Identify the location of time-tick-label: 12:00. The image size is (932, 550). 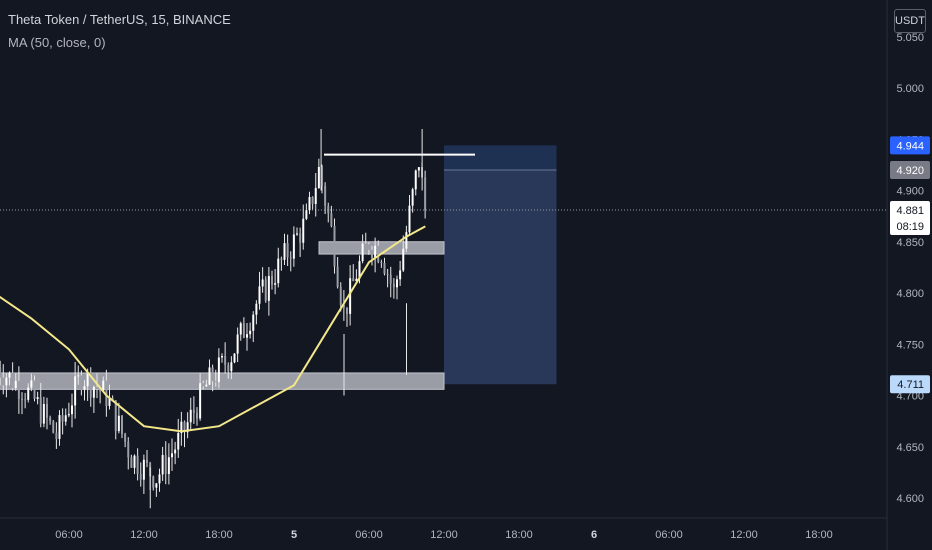
(744, 535).